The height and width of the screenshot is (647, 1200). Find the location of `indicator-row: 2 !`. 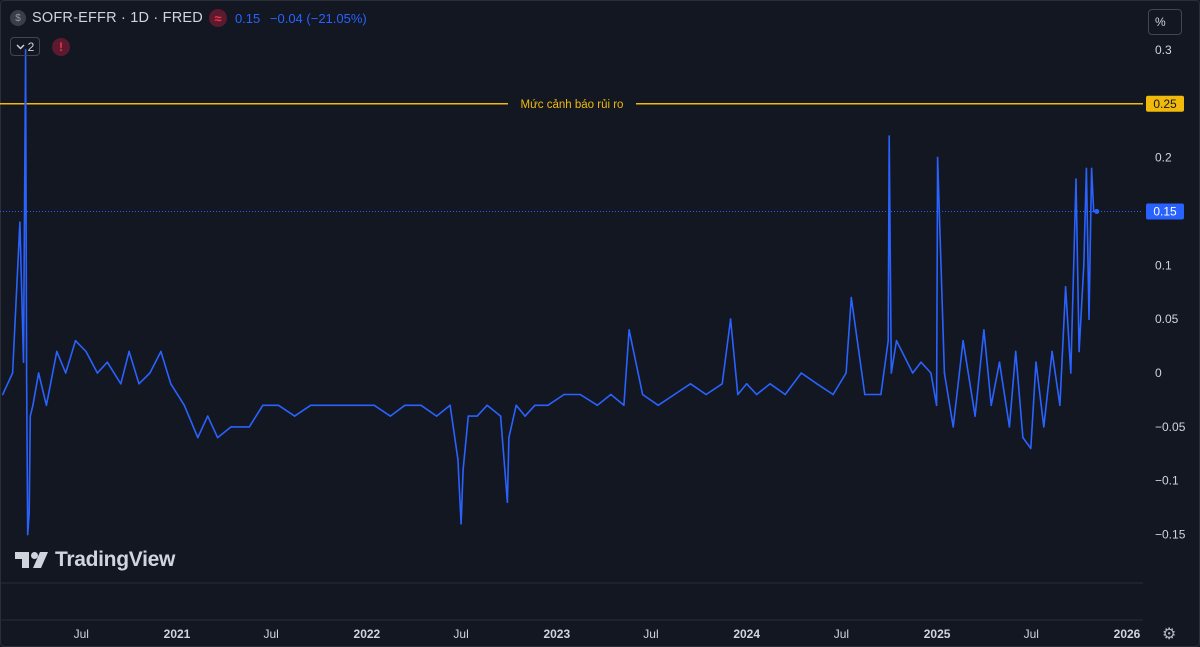

indicator-row: 2 ! is located at coordinates (40, 46).